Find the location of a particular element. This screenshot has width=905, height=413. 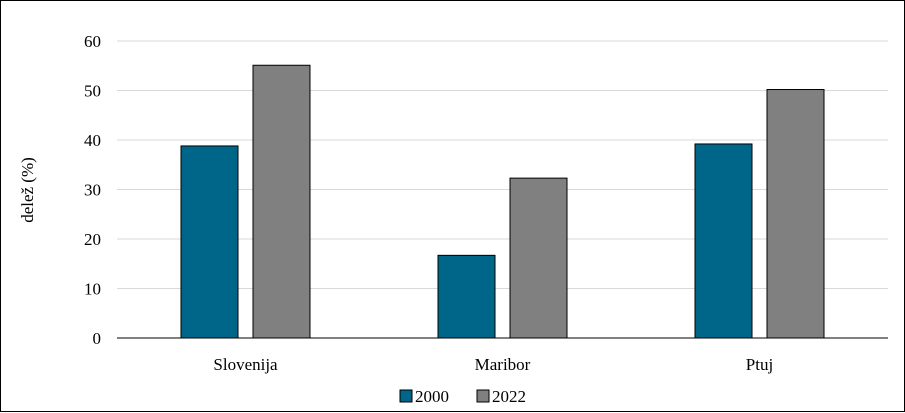

y-axis-ticks: 0 10 20 30 40 50 60 is located at coordinates (92, 190).